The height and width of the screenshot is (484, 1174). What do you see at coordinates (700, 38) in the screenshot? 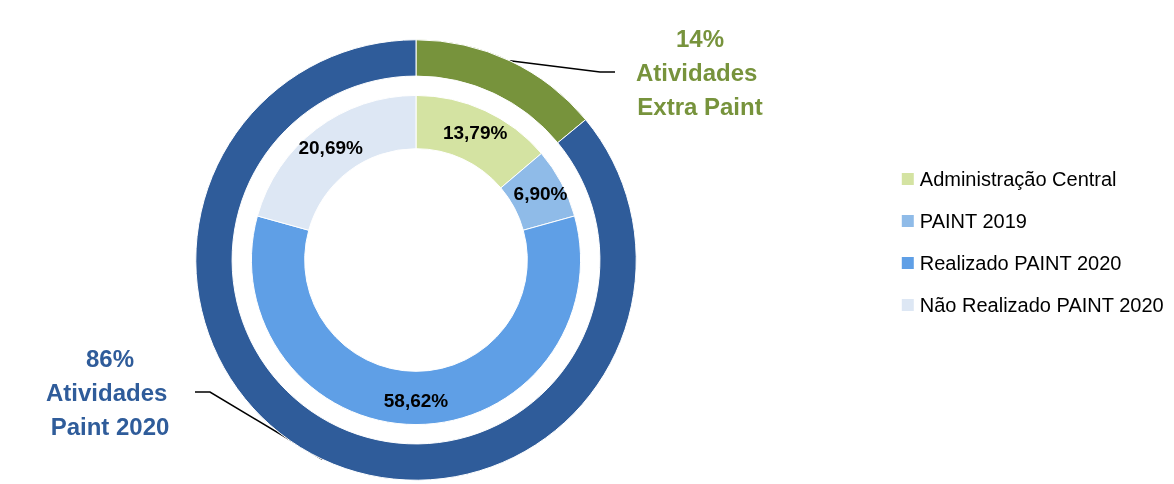
I see `data-label: 14%` at bounding box center [700, 38].